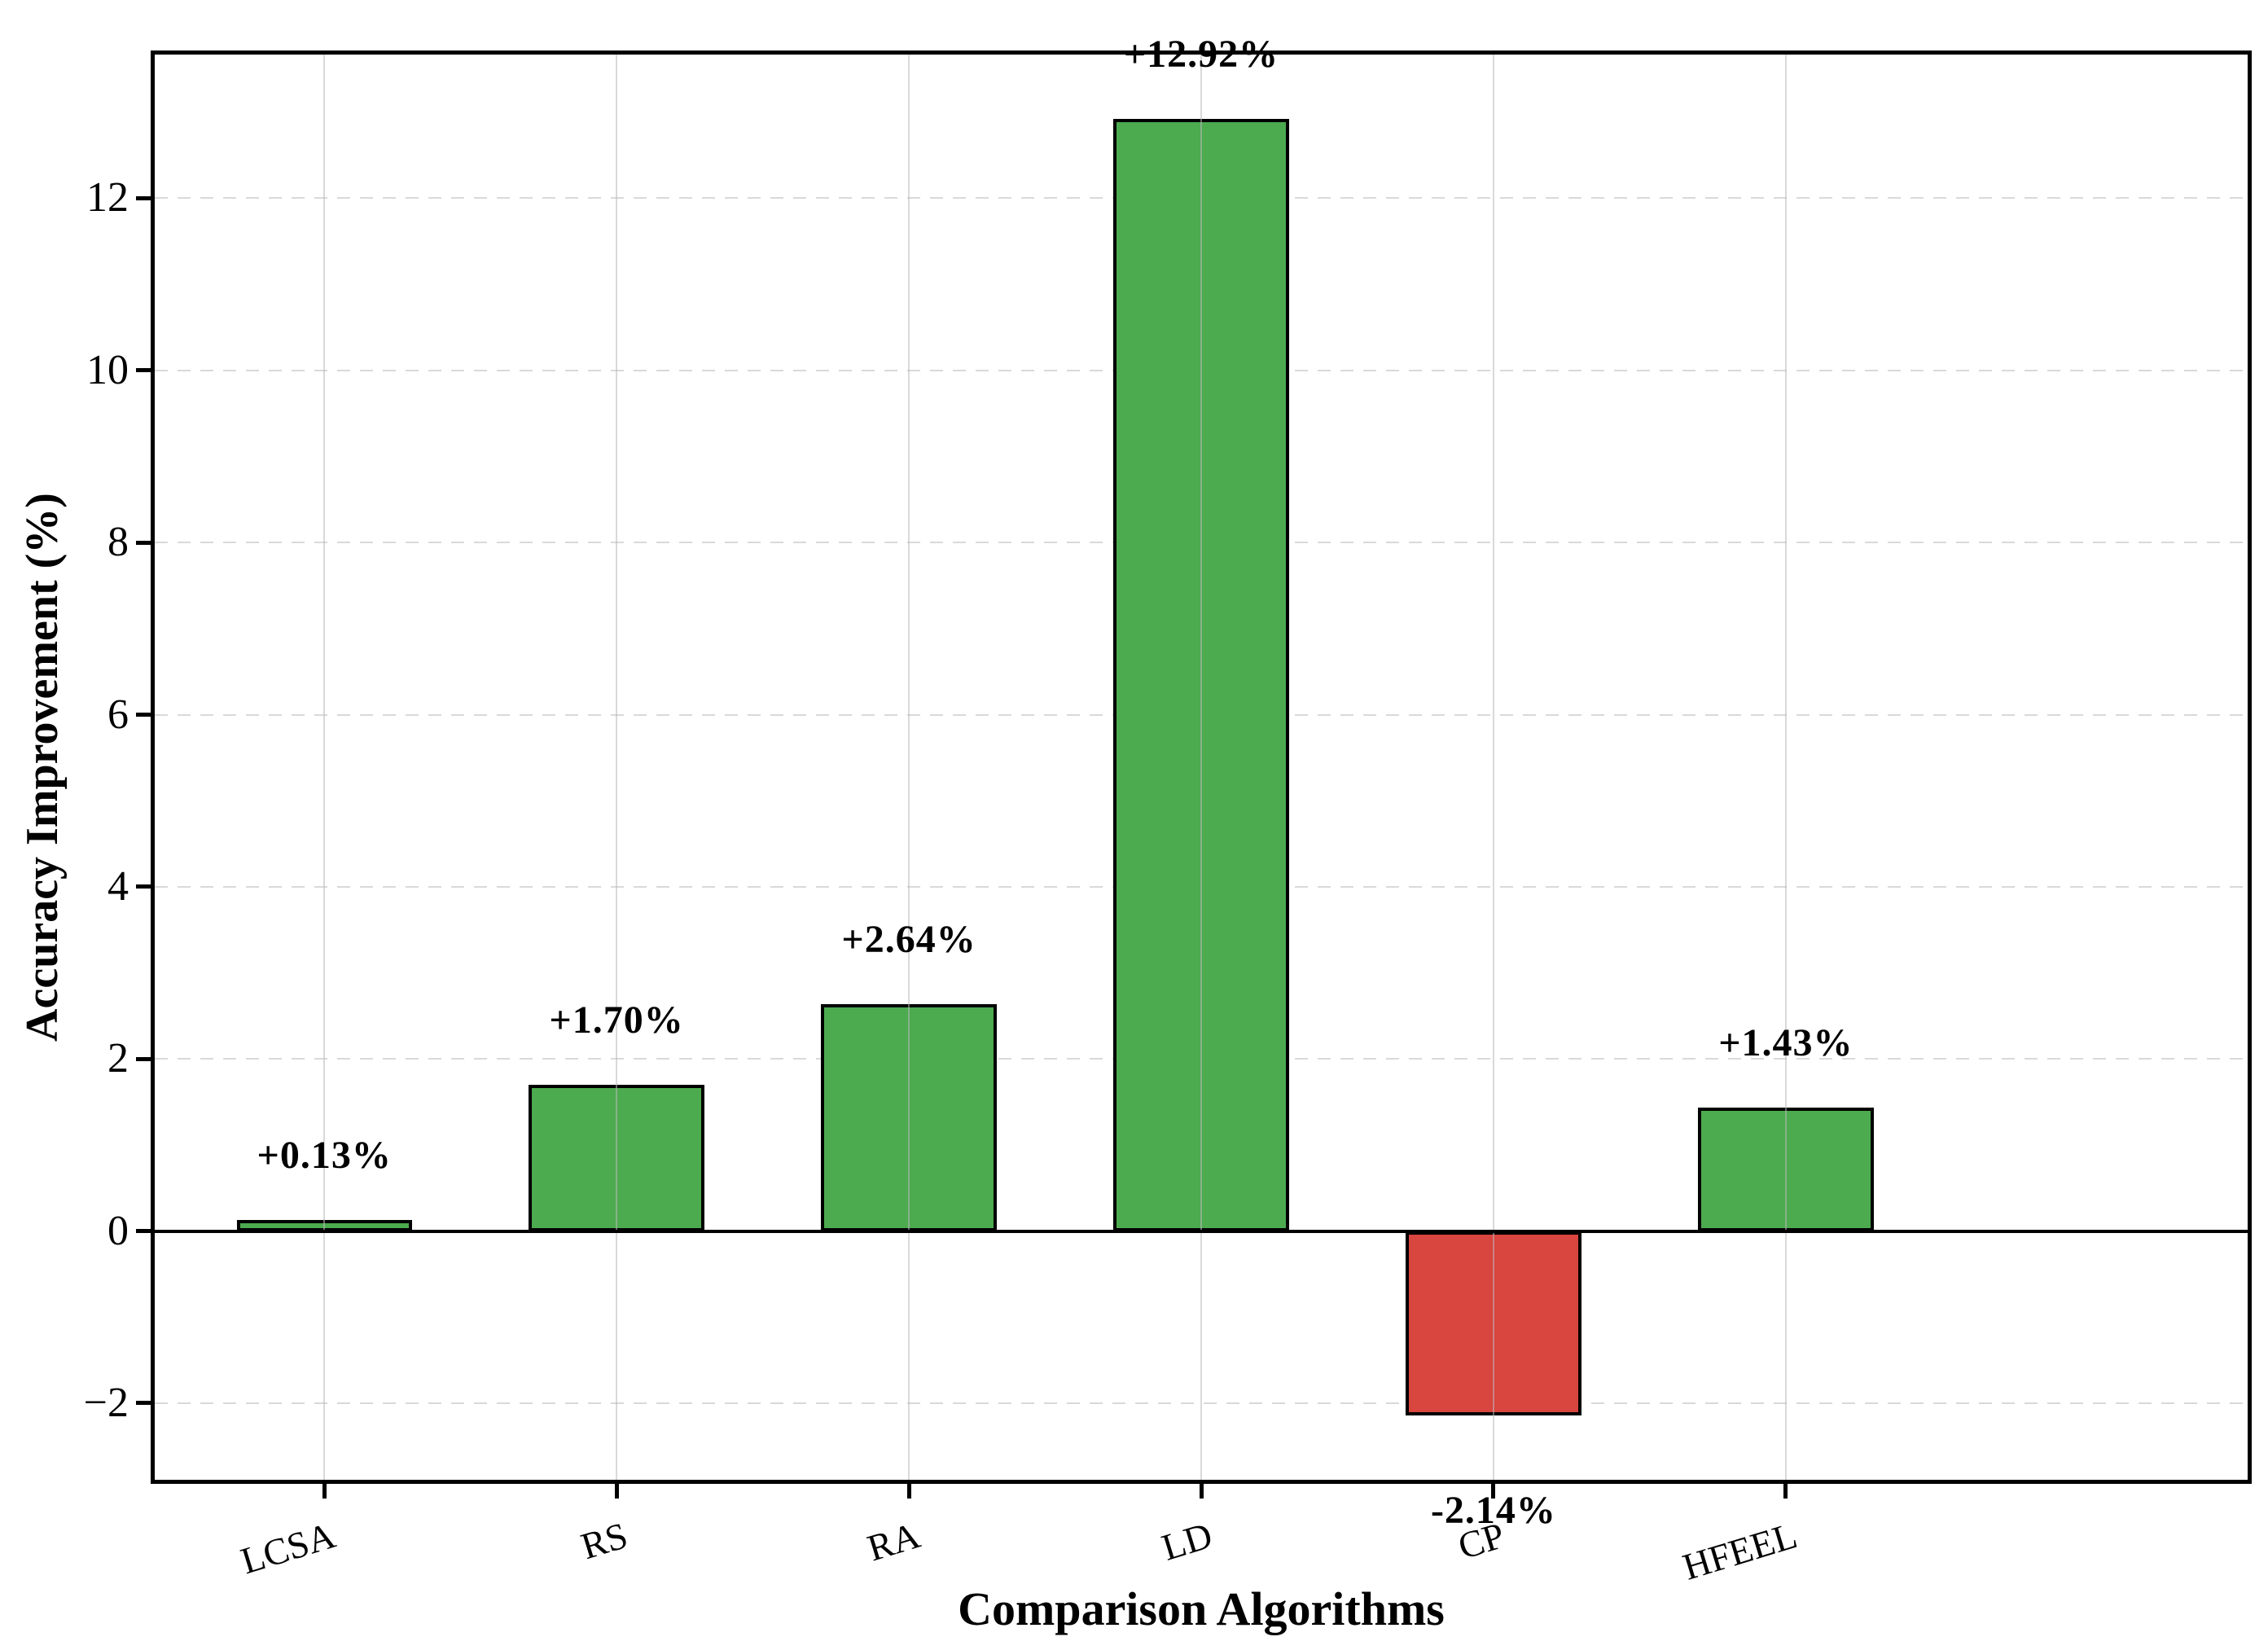 The width and height of the screenshot is (2268, 1650). Describe the element at coordinates (1201, 1608) in the screenshot. I see `x-axis-title: Comparison Algorithms` at that location.